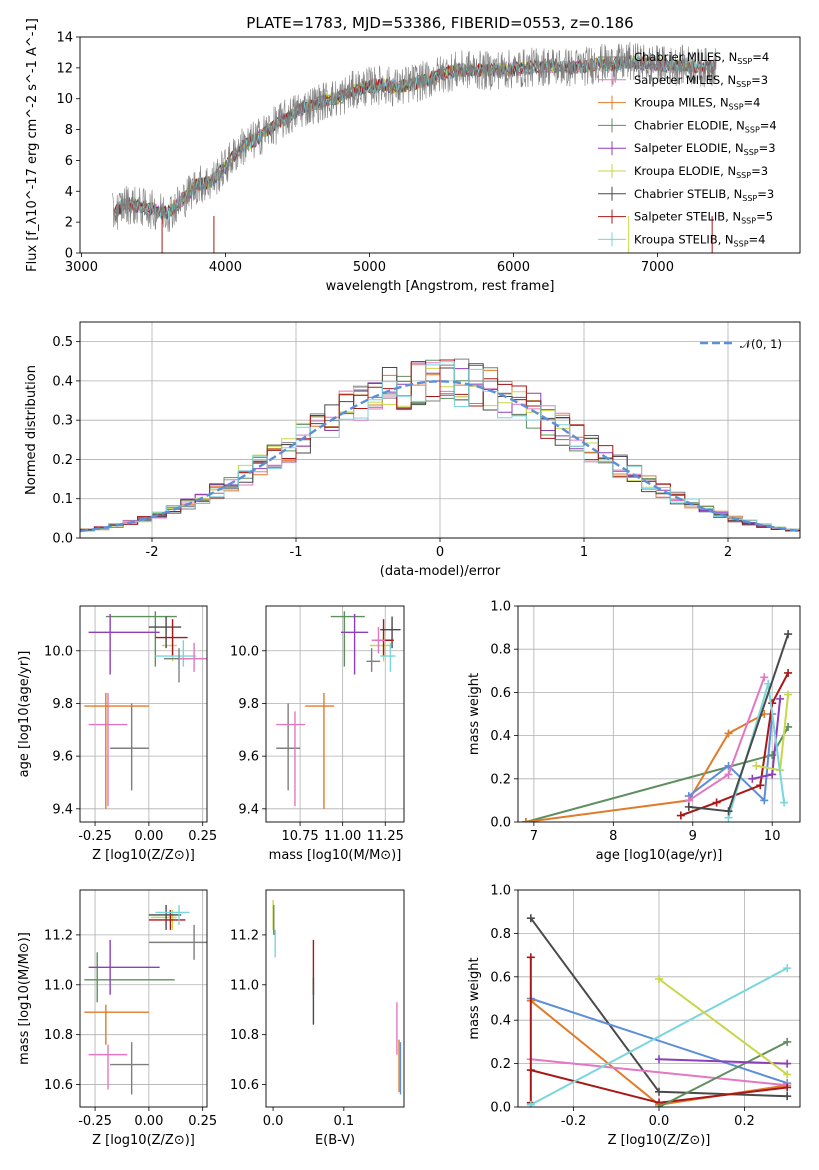  Describe the element at coordinates (697, 104) in the screenshot. I see `legend-label: Kroupa MILES, NSSP=4` at that location.